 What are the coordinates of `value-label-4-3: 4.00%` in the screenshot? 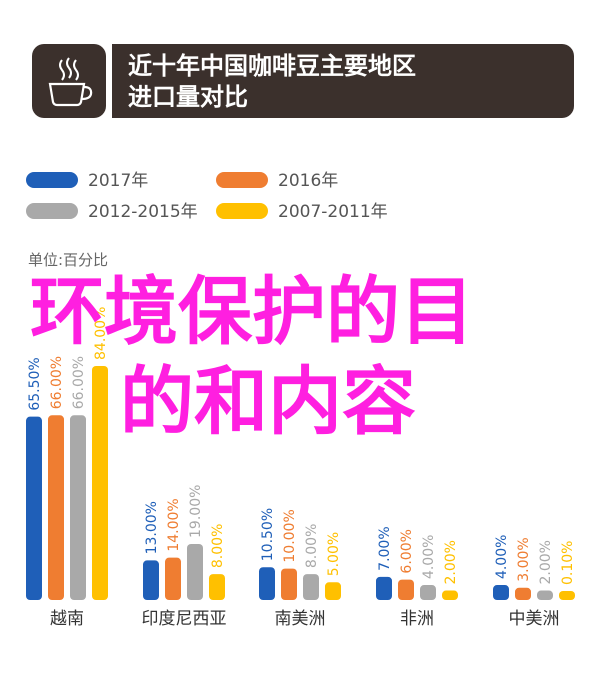 It's located at (429, 557).